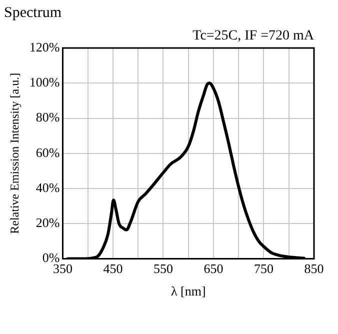 The width and height of the screenshot is (338, 334). Describe the element at coordinates (14, 153) in the screenshot. I see `y-axis-title: Relative Emission Intensity [a.u.]` at that location.